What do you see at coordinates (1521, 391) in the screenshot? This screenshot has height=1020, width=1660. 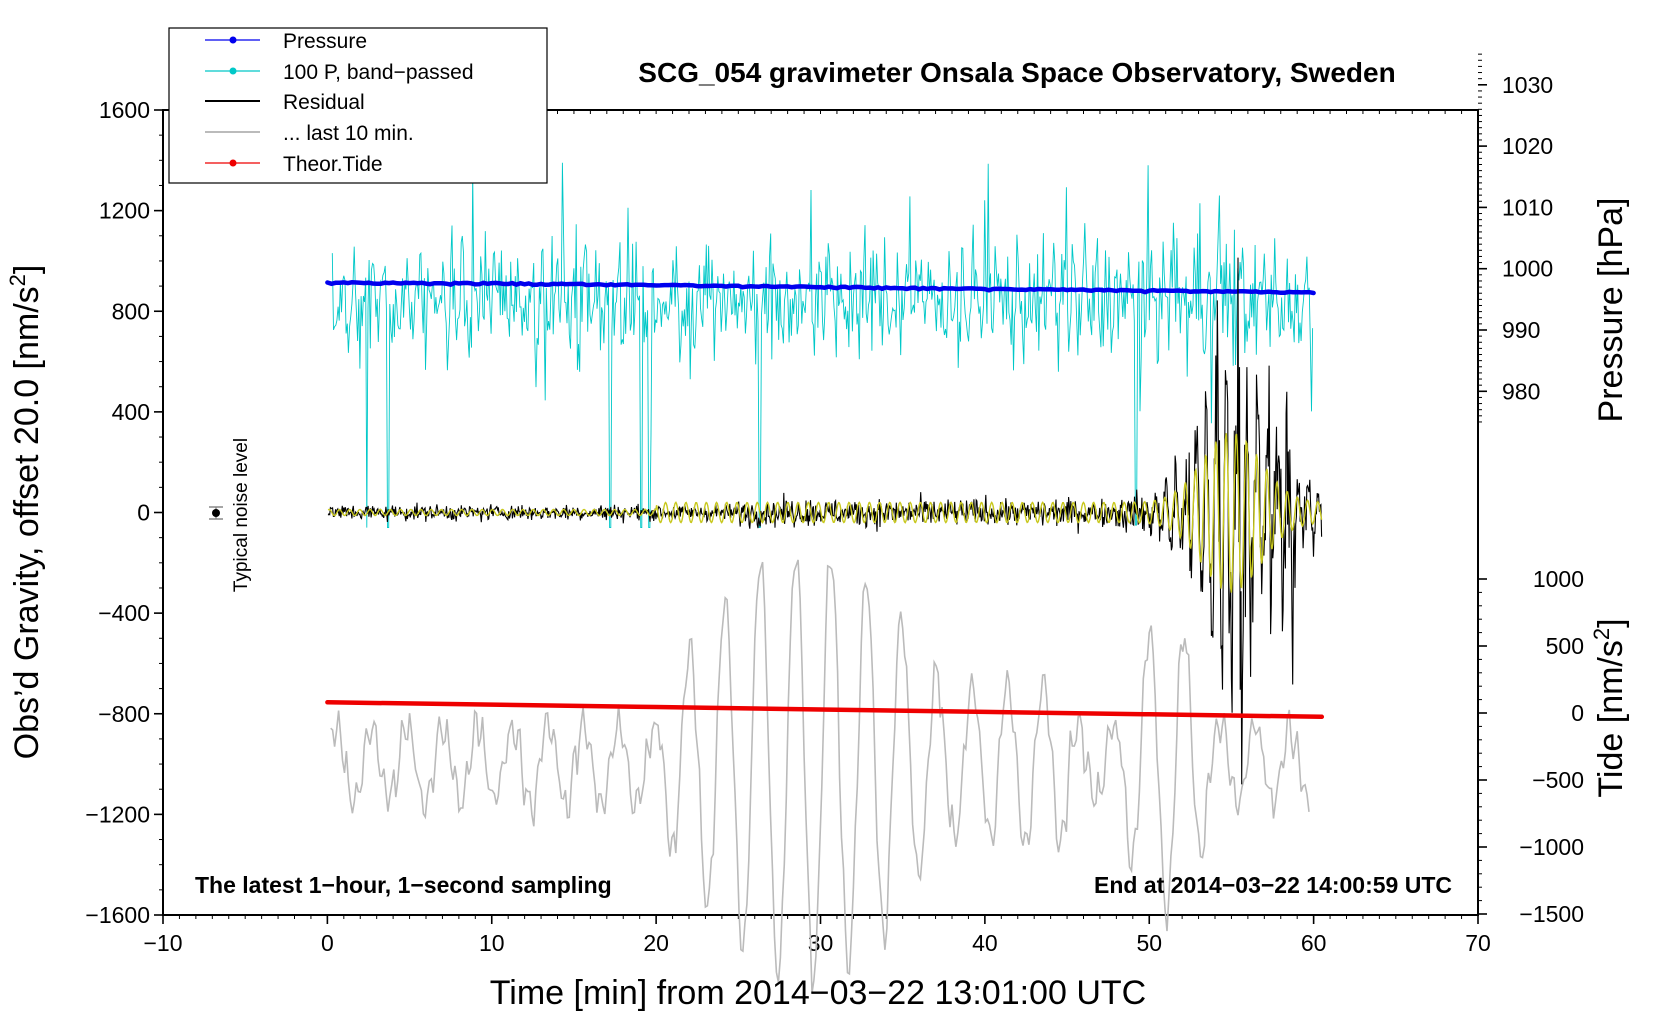 I see `pressure-tick-label: 980` at bounding box center [1521, 391].